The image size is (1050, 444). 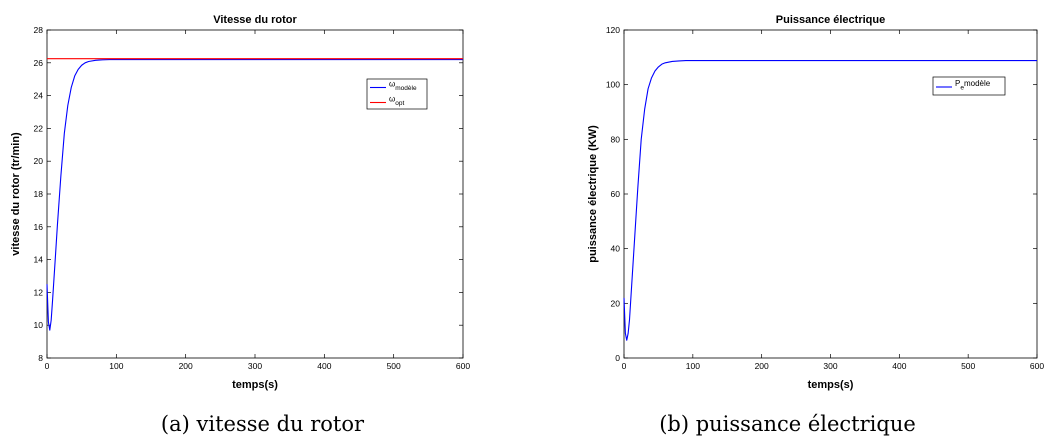 I want to click on y-tick-label: 10, so click(x=39, y=325).